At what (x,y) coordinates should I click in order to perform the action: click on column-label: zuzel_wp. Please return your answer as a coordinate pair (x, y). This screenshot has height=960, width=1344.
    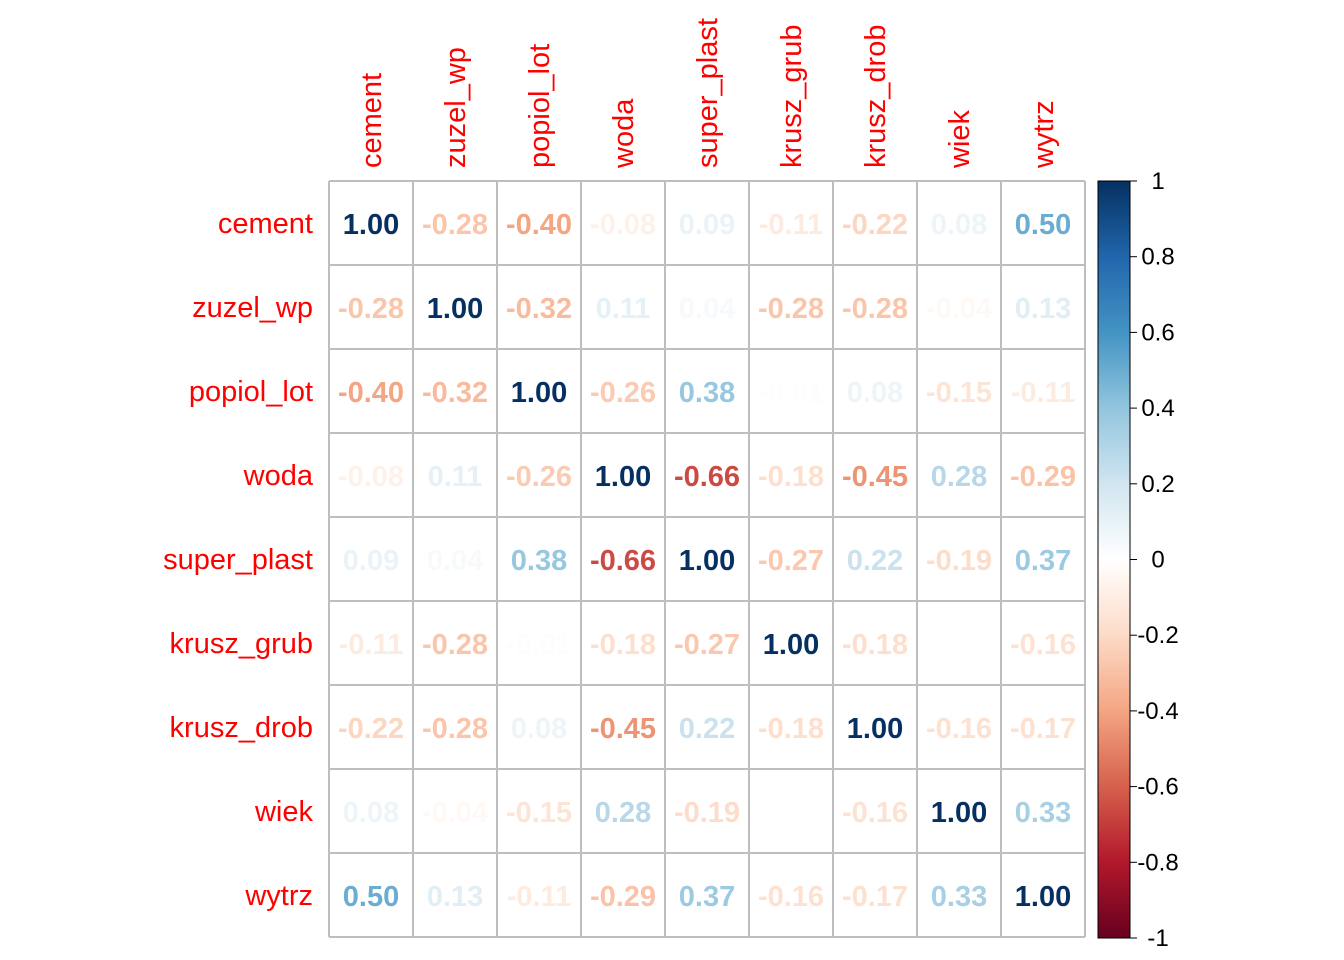
    Looking at the image, I should click on (456, 107).